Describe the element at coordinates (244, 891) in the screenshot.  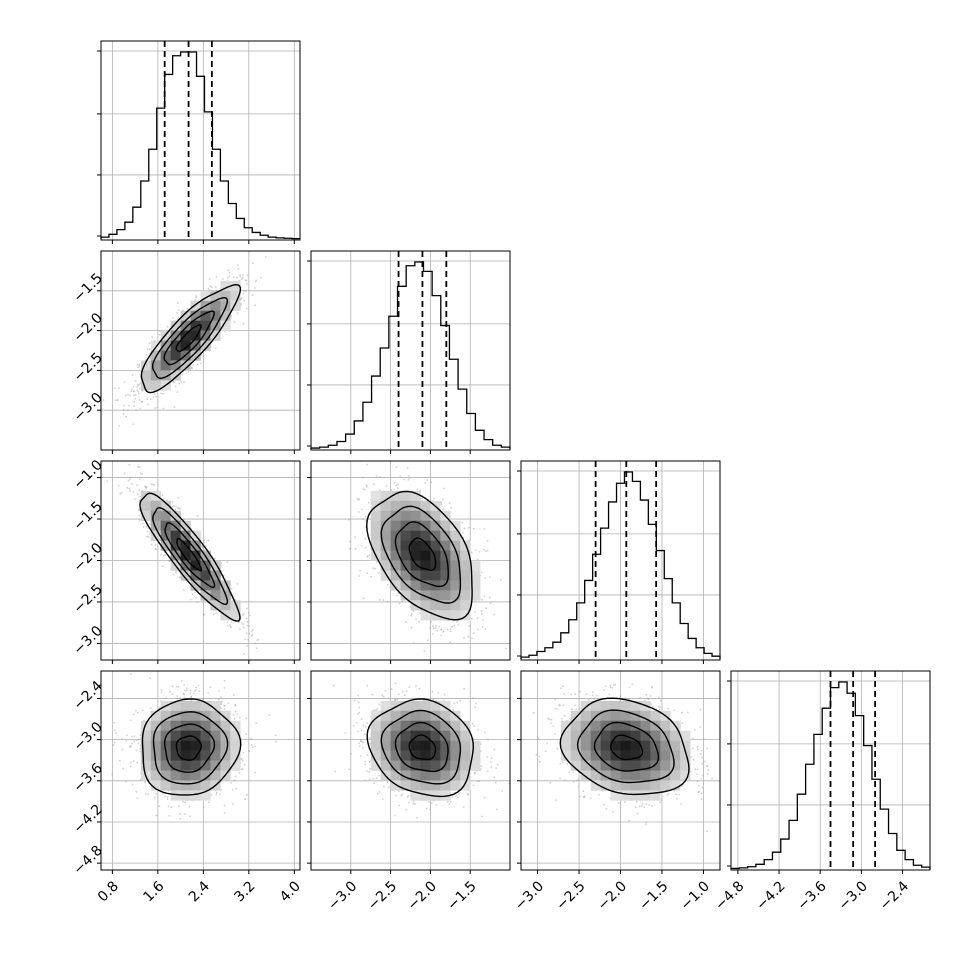
I see `x-tick-label: 3.2` at that location.